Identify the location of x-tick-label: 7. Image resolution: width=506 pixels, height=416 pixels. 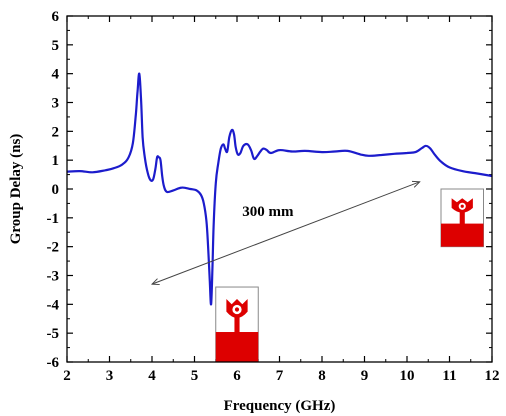
(280, 376).